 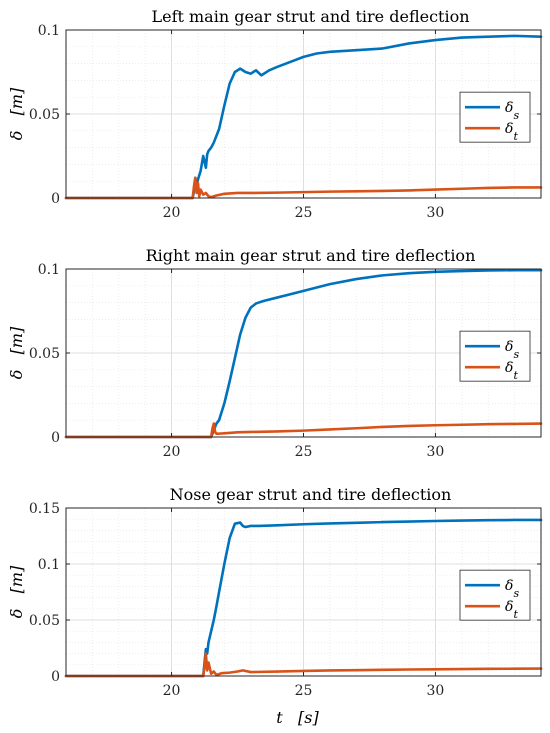 I want to click on chart-title: Left main gear strut and tire deflection, so click(x=310, y=16).